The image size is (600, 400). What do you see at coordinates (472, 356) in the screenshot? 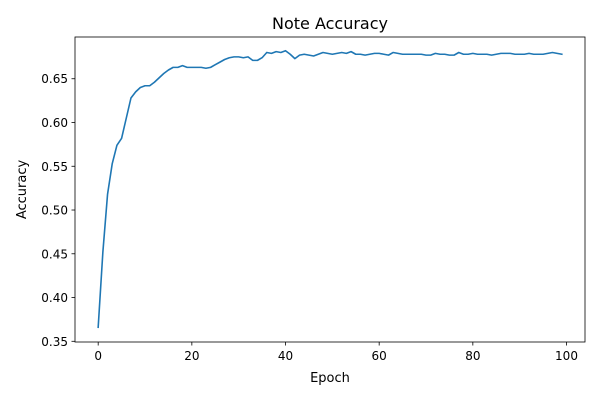
I see `x-tick-label: 80` at bounding box center [472, 356].